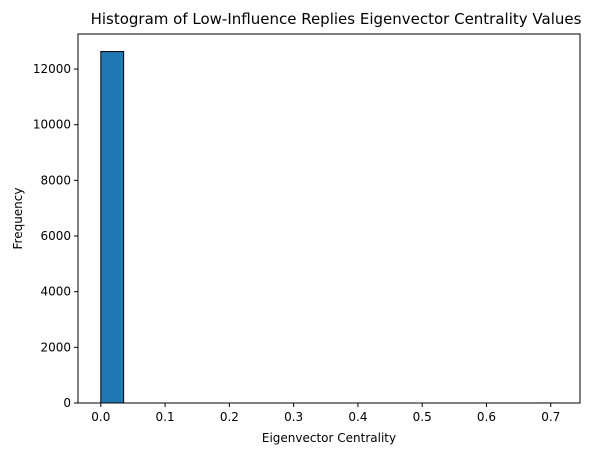  I want to click on y-tick-label: 12000, so click(52, 69).